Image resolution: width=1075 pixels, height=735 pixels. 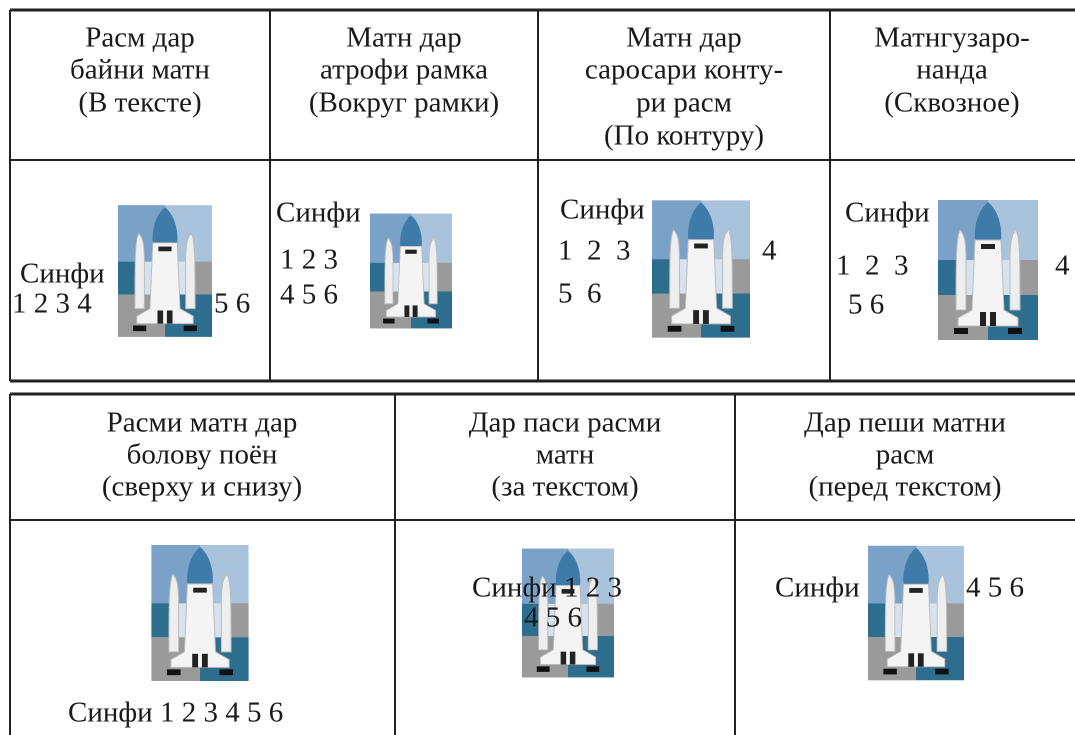 What do you see at coordinates (684, 103) in the screenshot?
I see `header-line: ри расм` at bounding box center [684, 103].